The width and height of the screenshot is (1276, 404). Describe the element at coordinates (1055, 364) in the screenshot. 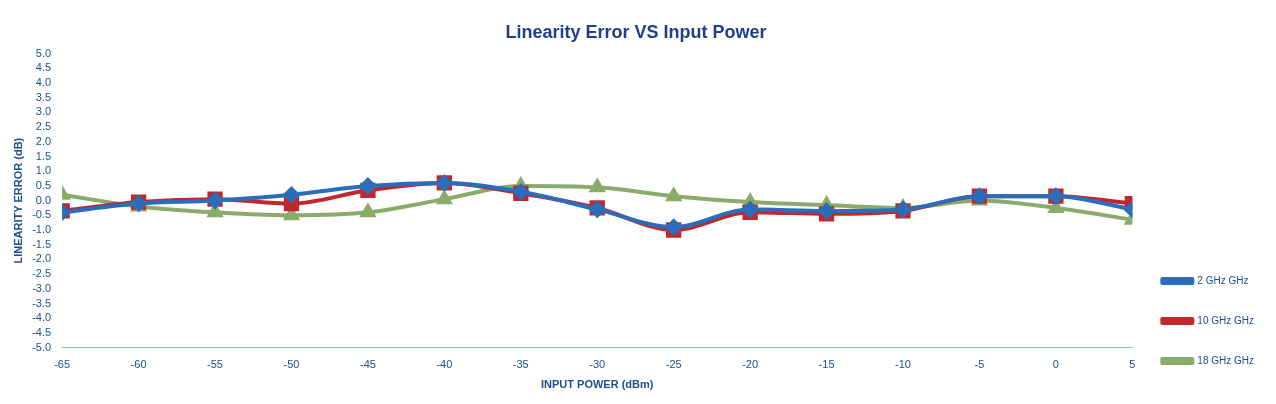

I see `x-tick-label: 0` at that location.